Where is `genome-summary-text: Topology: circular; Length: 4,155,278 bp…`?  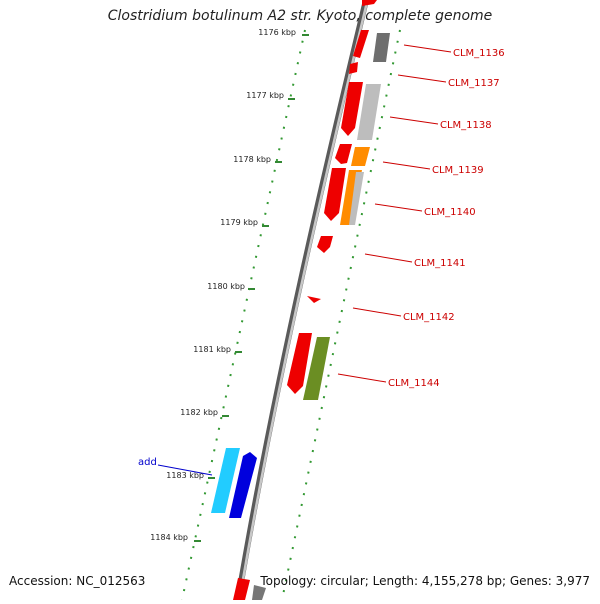
genome-summary-text: Topology: circular; Length: 4,155,278 bp… is located at coordinates (425, 581).